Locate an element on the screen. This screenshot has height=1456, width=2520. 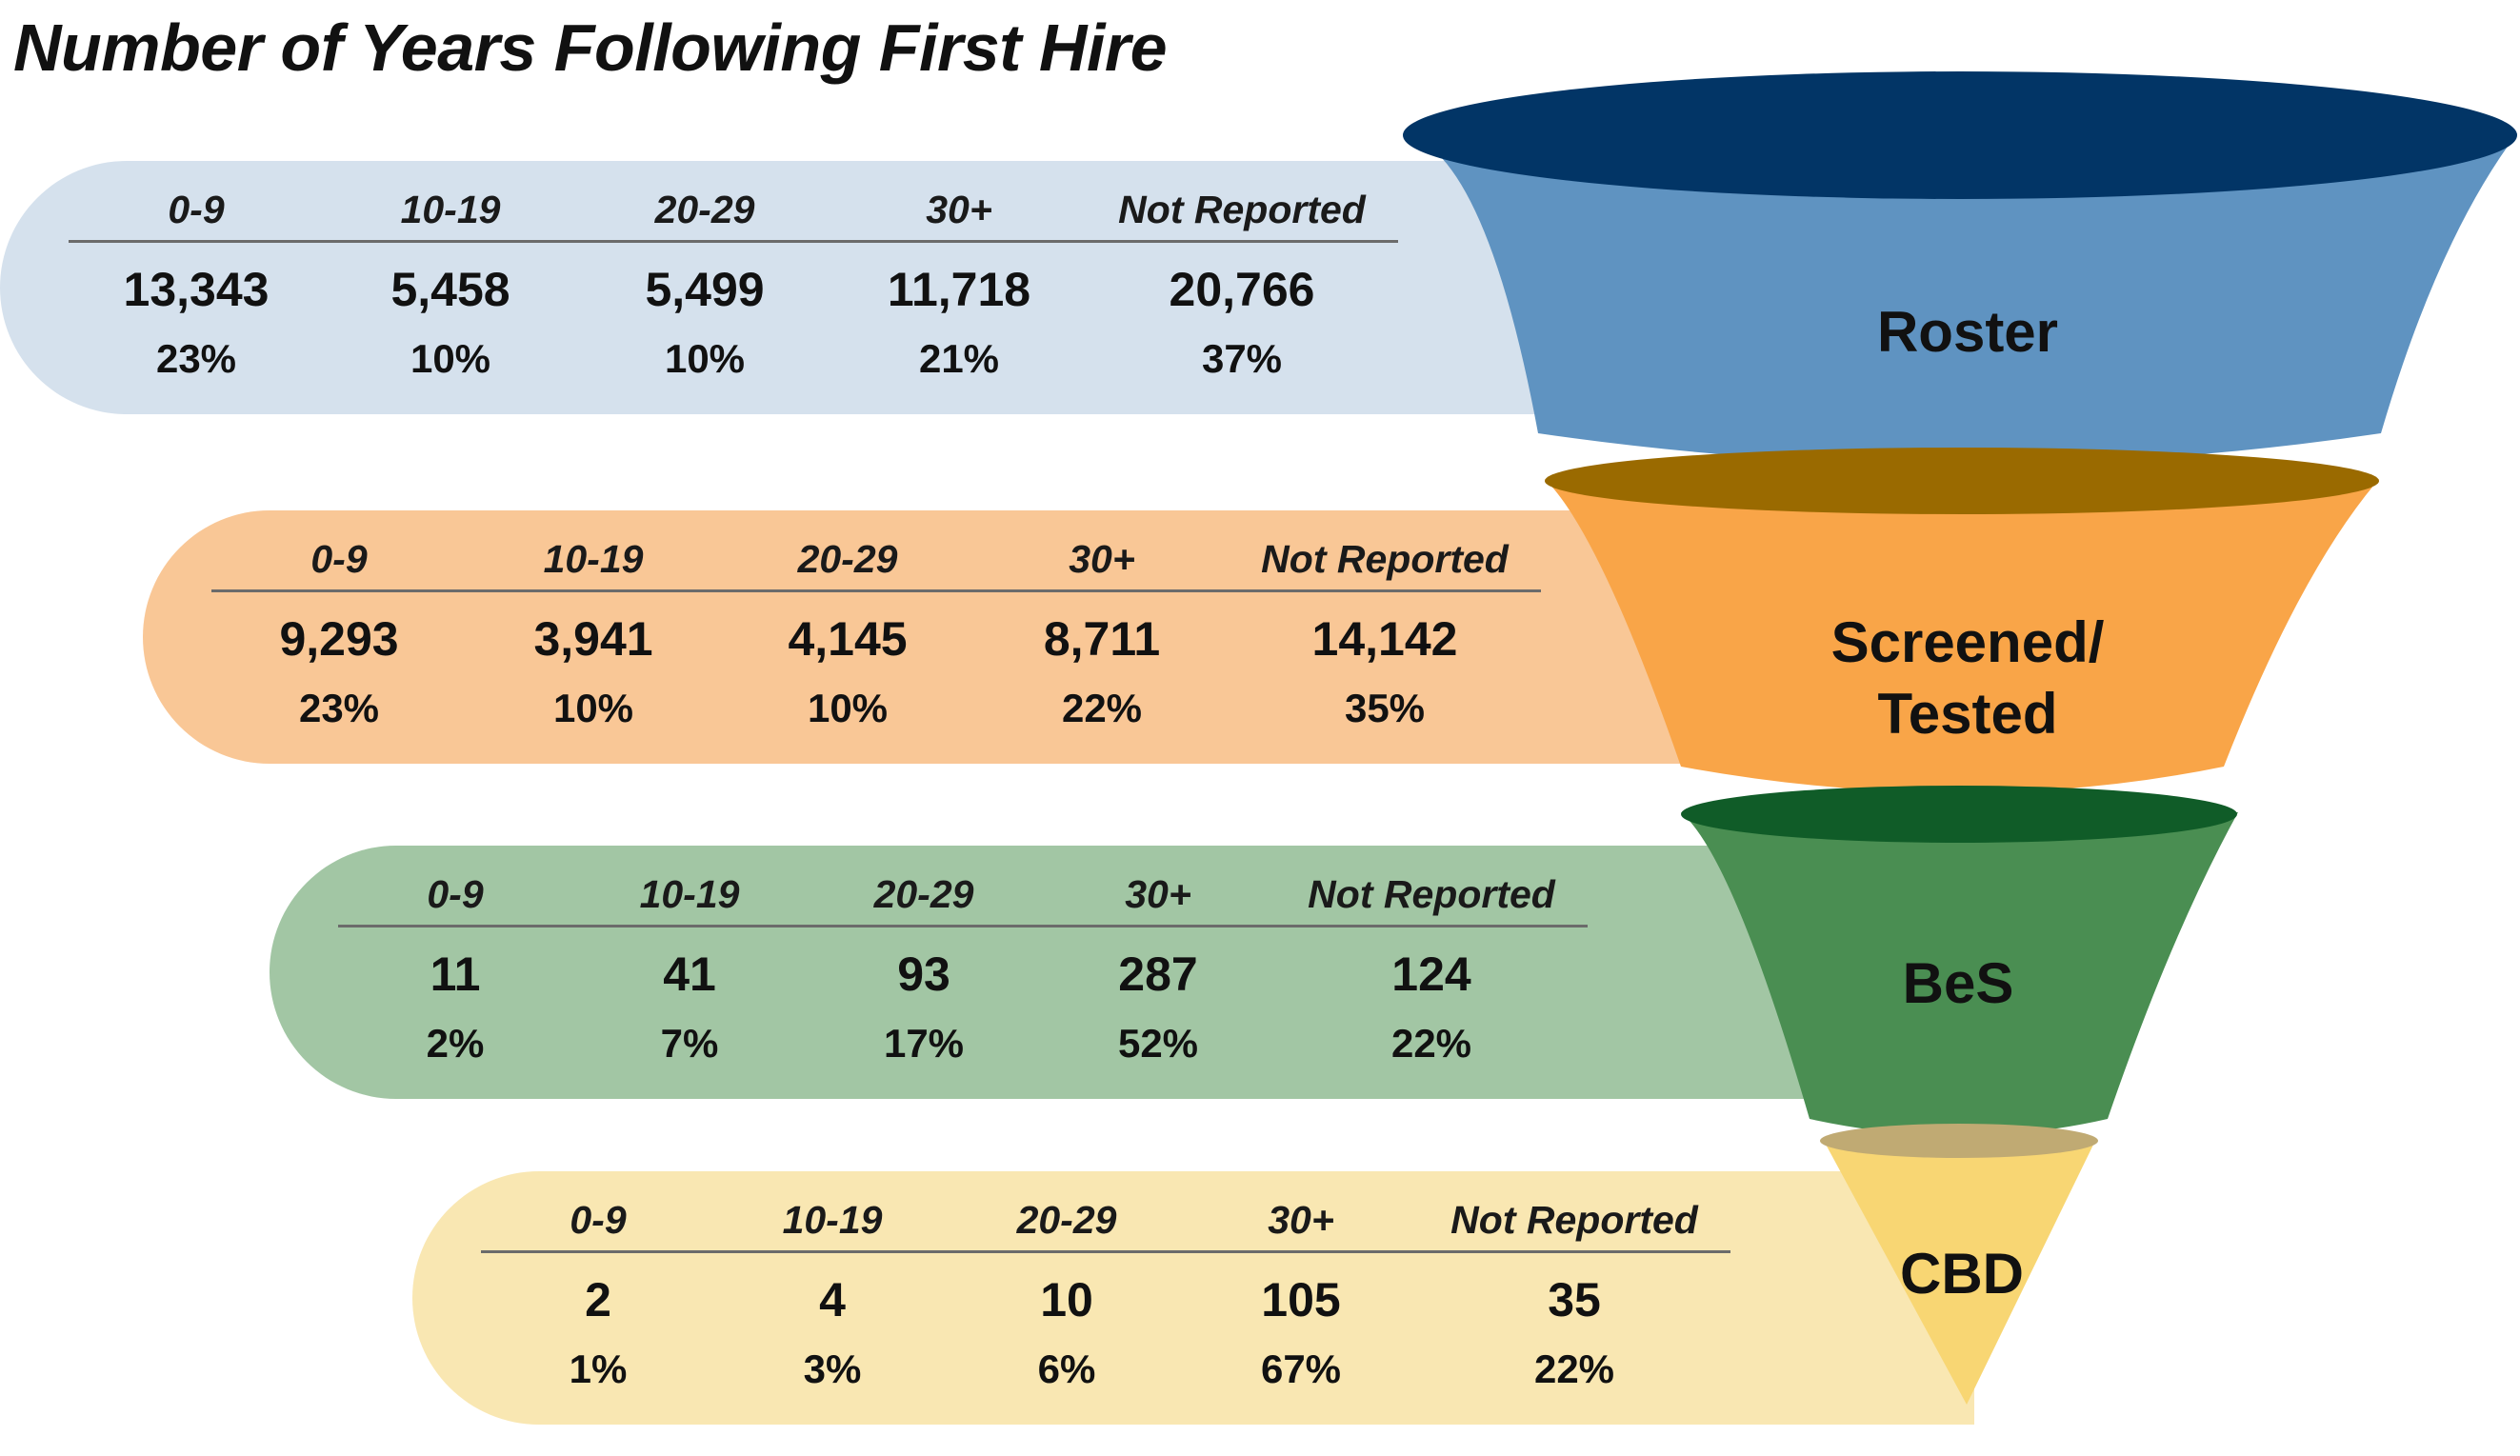
screened-funnel-stage is located at coordinates (1962, 620).